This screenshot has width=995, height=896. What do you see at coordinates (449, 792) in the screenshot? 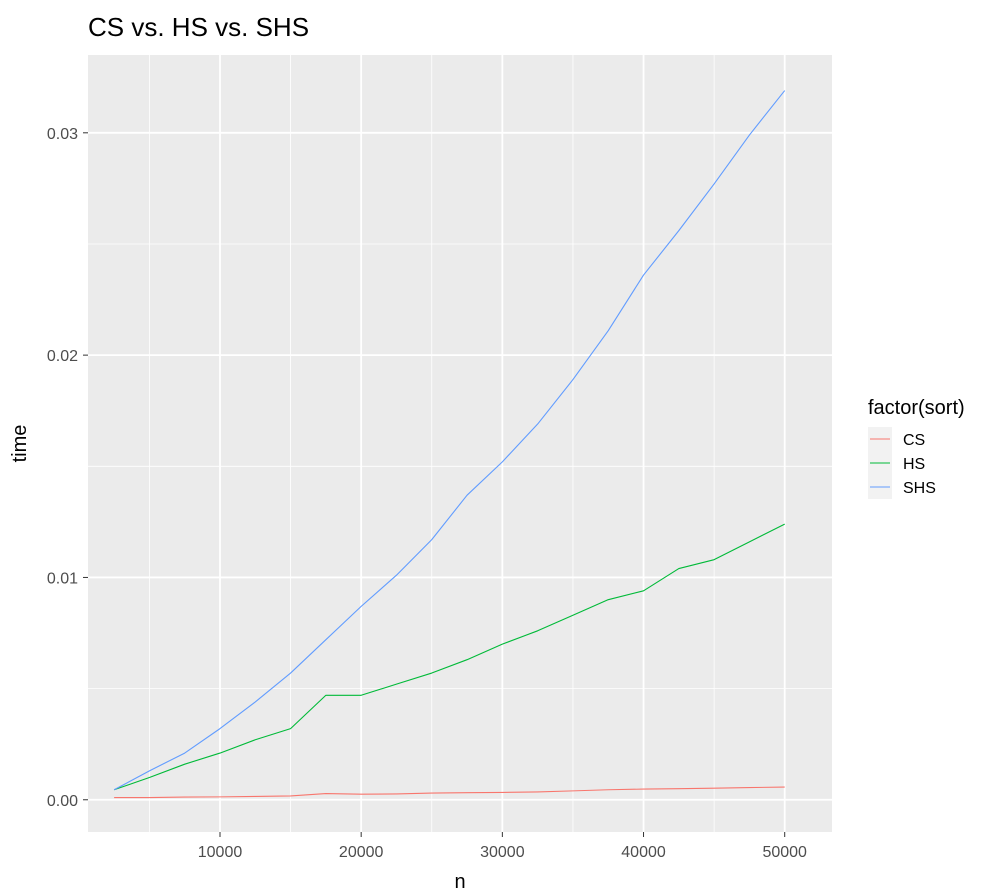
I see `series-line-cs` at bounding box center [449, 792].